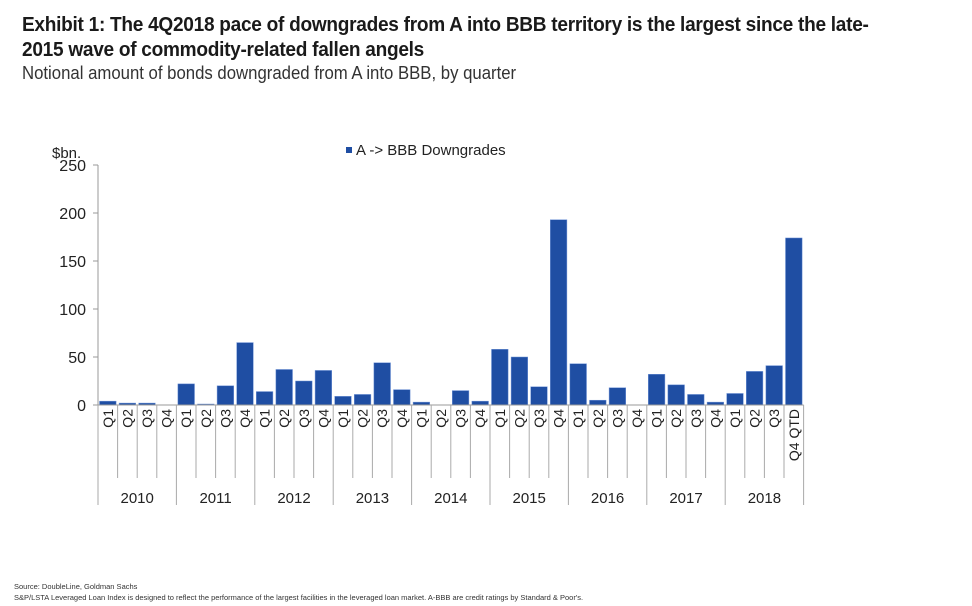 The width and height of the screenshot is (972, 606). What do you see at coordinates (79, 286) in the screenshot?
I see `y-axis: 0 50 100 150 200 250` at bounding box center [79, 286].